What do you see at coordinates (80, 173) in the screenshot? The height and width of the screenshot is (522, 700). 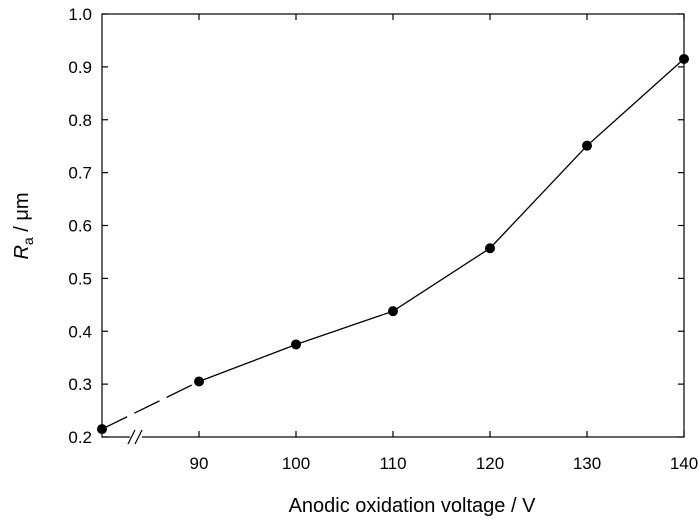 I see `y-tick-label: 0.7` at bounding box center [80, 173].